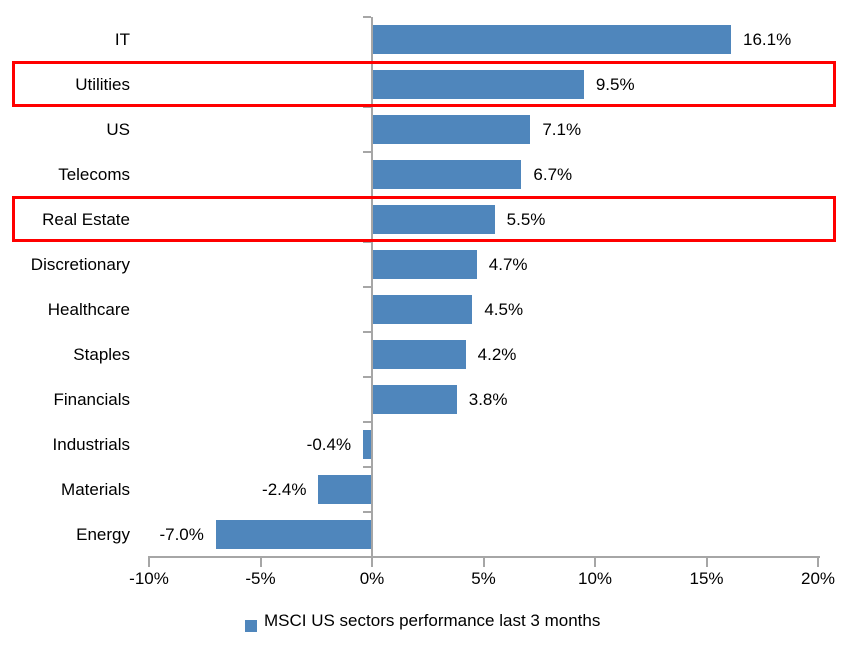 The height and width of the screenshot is (651, 852). Describe the element at coordinates (526, 219) in the screenshot. I see `value-label: 5.5%` at that location.